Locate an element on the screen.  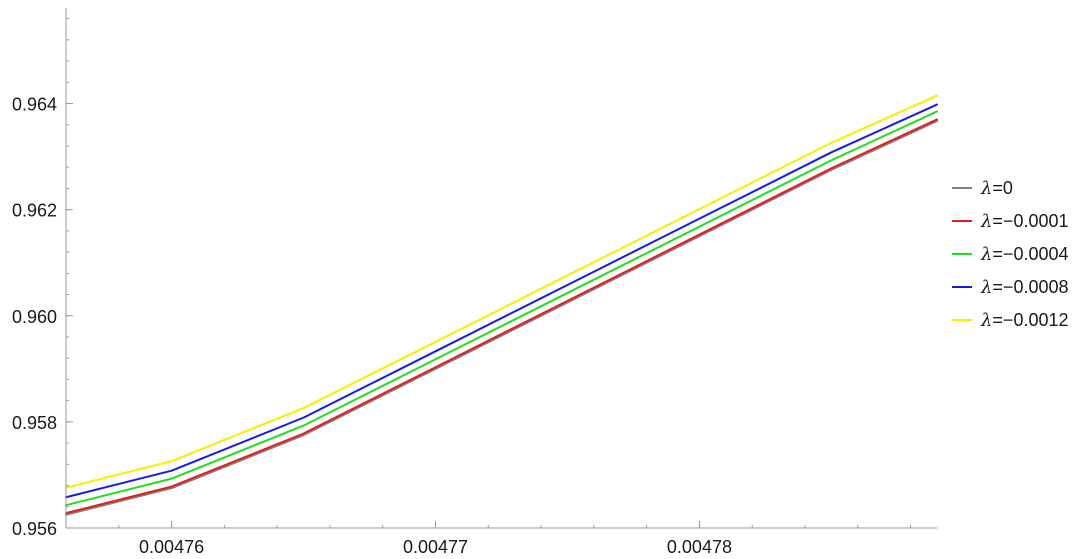
legend-lambda-value: =−0.0004 is located at coordinates (1030, 254).